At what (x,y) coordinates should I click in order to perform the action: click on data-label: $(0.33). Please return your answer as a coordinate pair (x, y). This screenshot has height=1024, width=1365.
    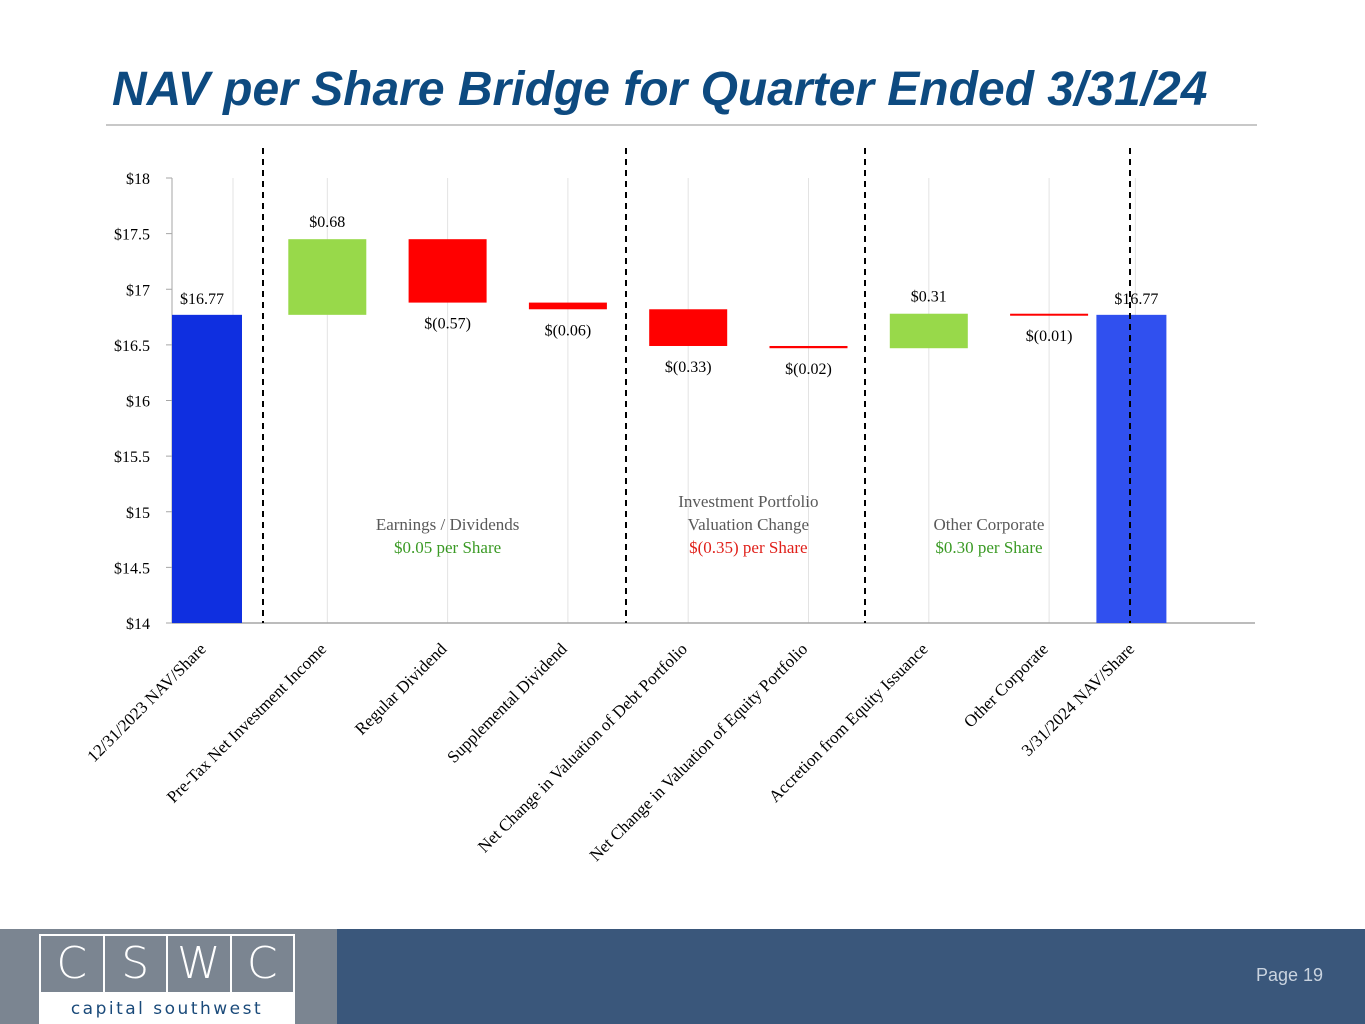
    Looking at the image, I should click on (688, 367).